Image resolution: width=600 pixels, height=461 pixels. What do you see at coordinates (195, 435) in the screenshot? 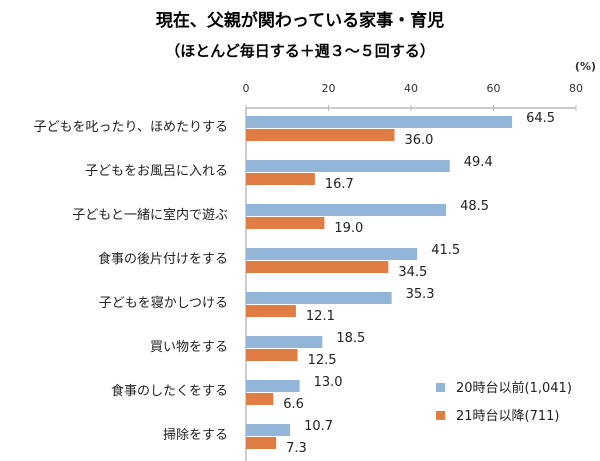
I see `category-label: 掃除をする` at bounding box center [195, 435].